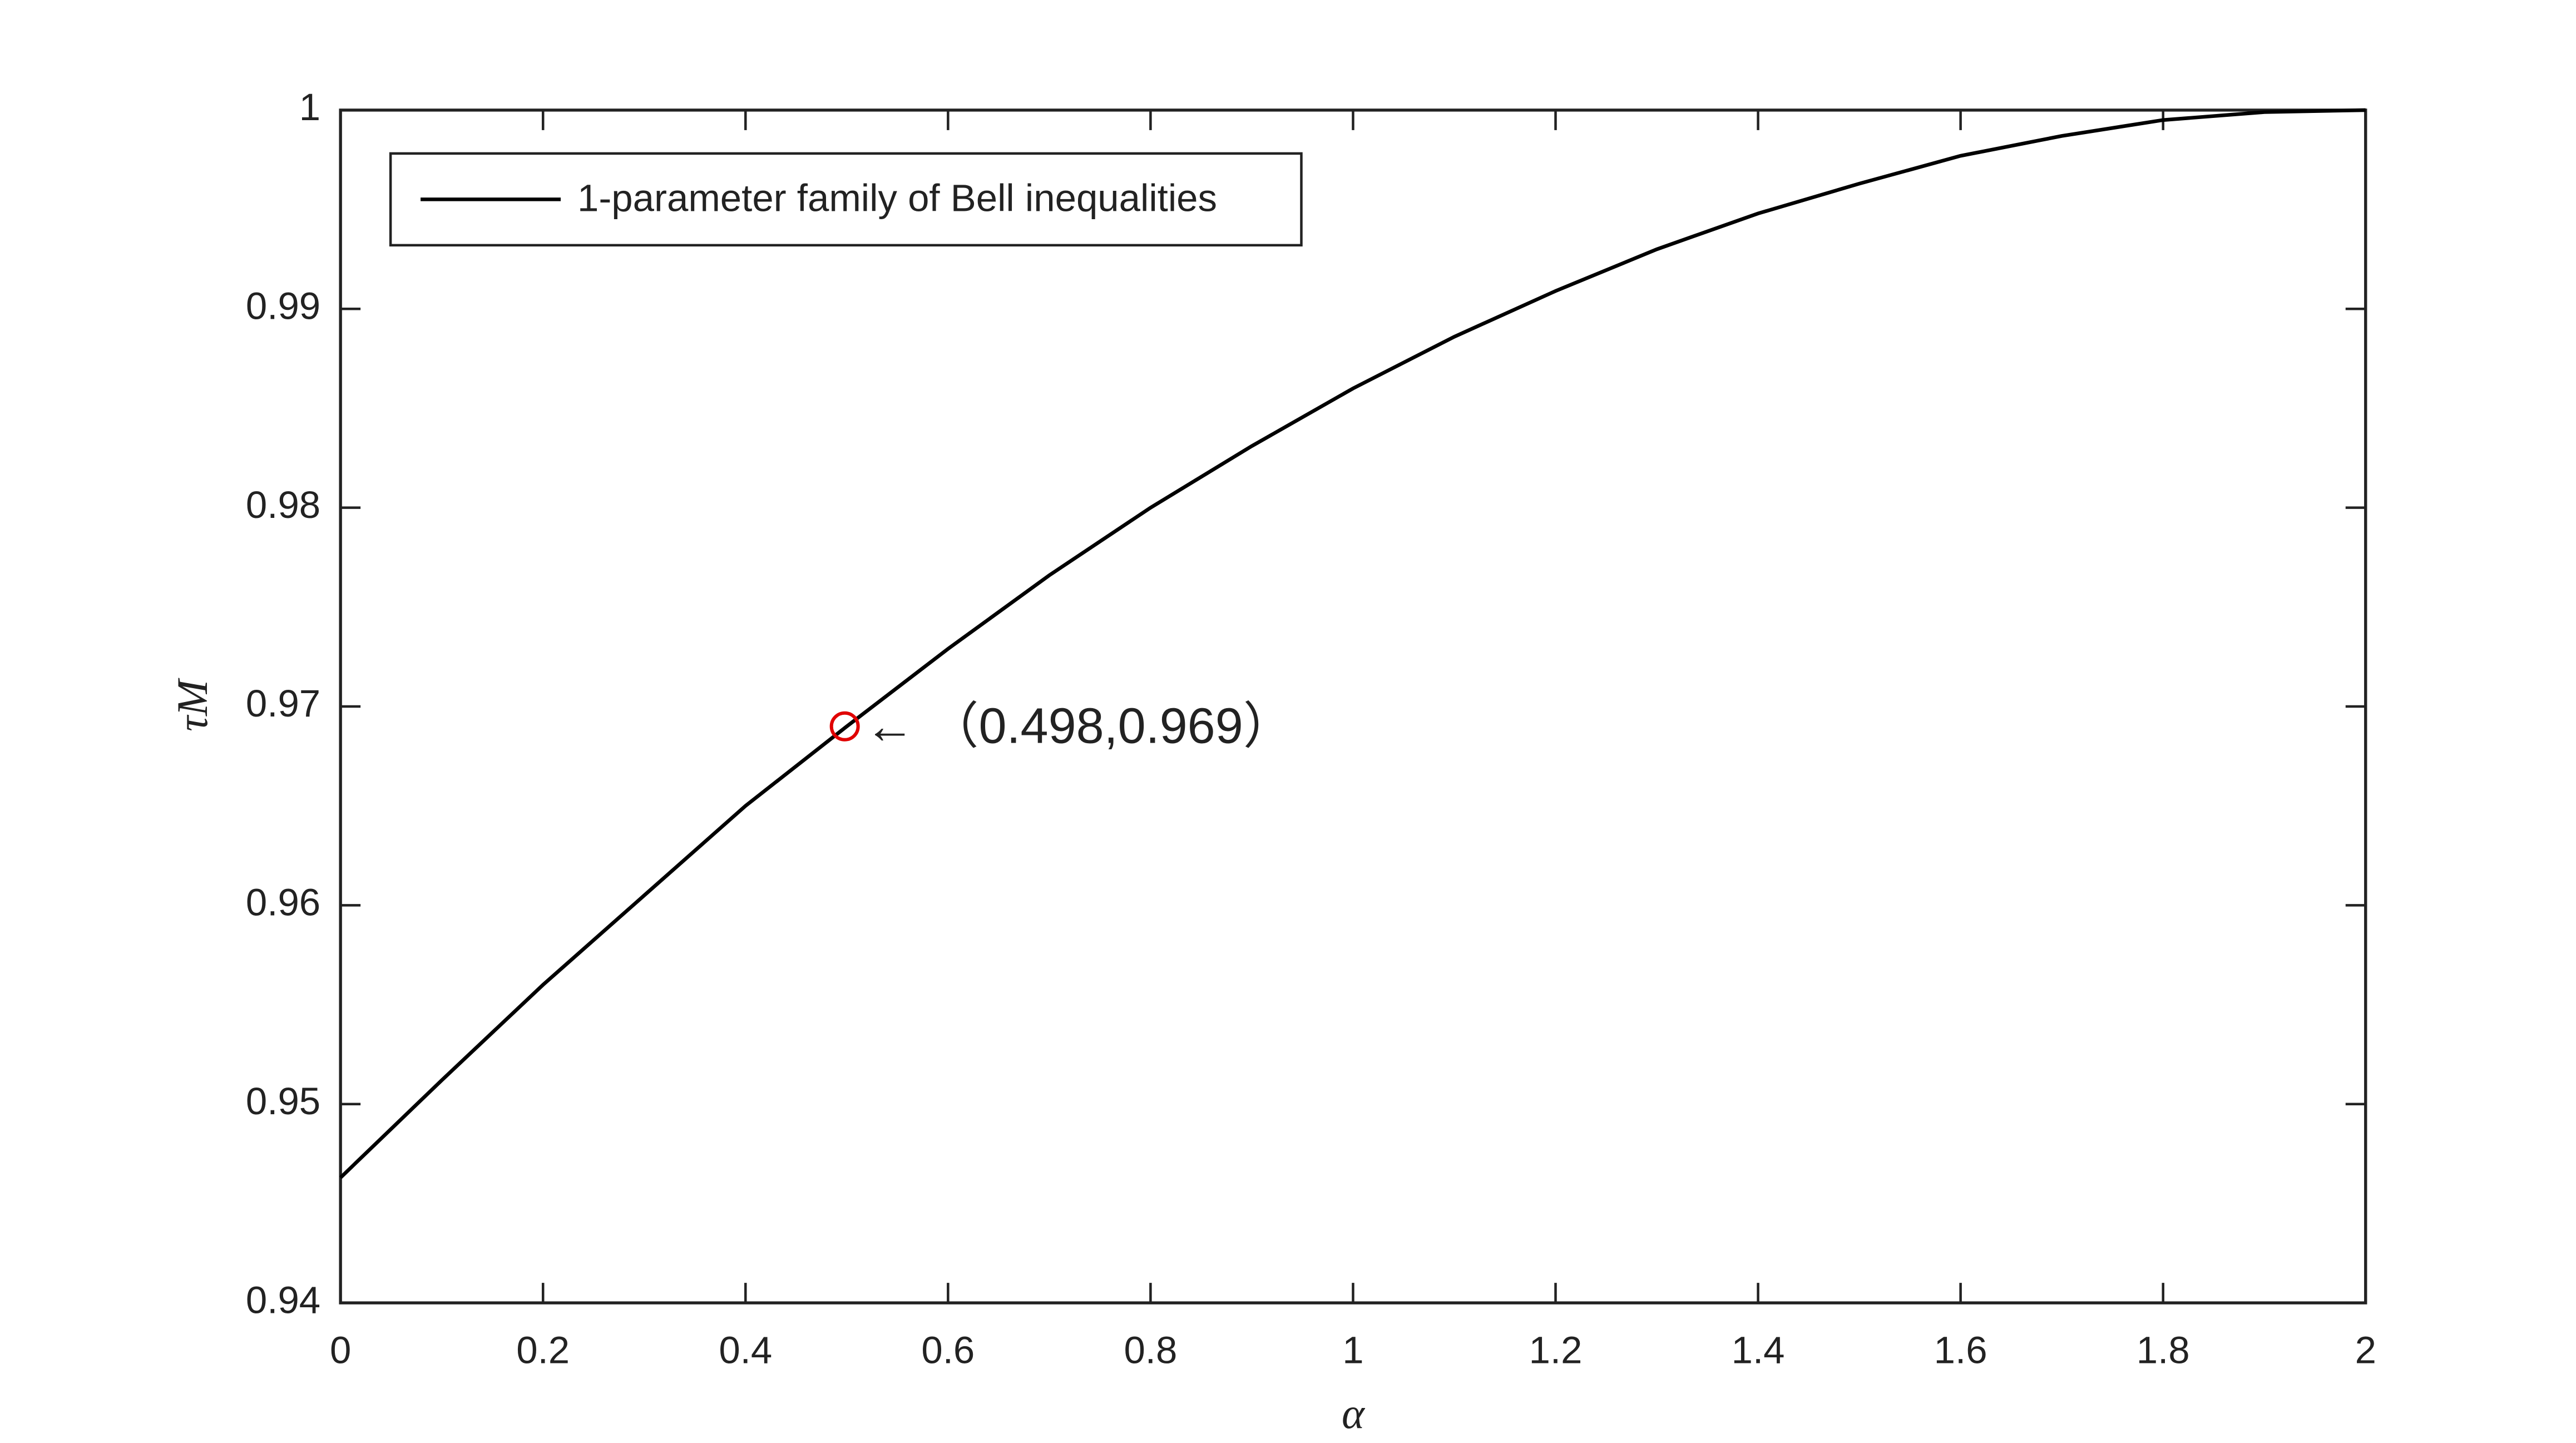 This screenshot has width=2576, height=1443. What do you see at coordinates (192, 705) in the screenshot?
I see `y-axis-label: τM` at bounding box center [192, 705].